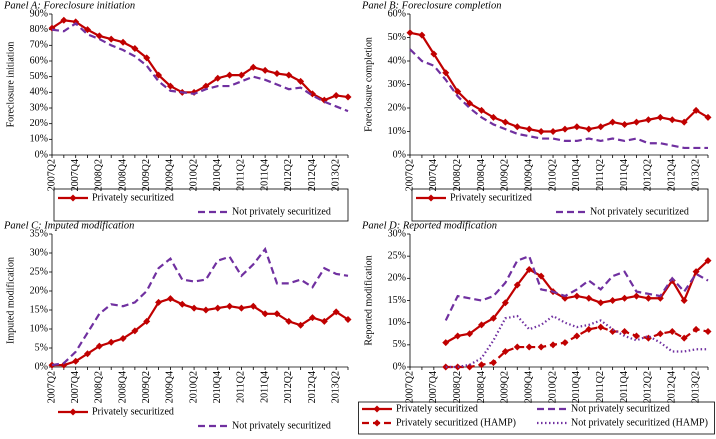  I want to click on y-axis-label: Reported modification, so click(368, 300).